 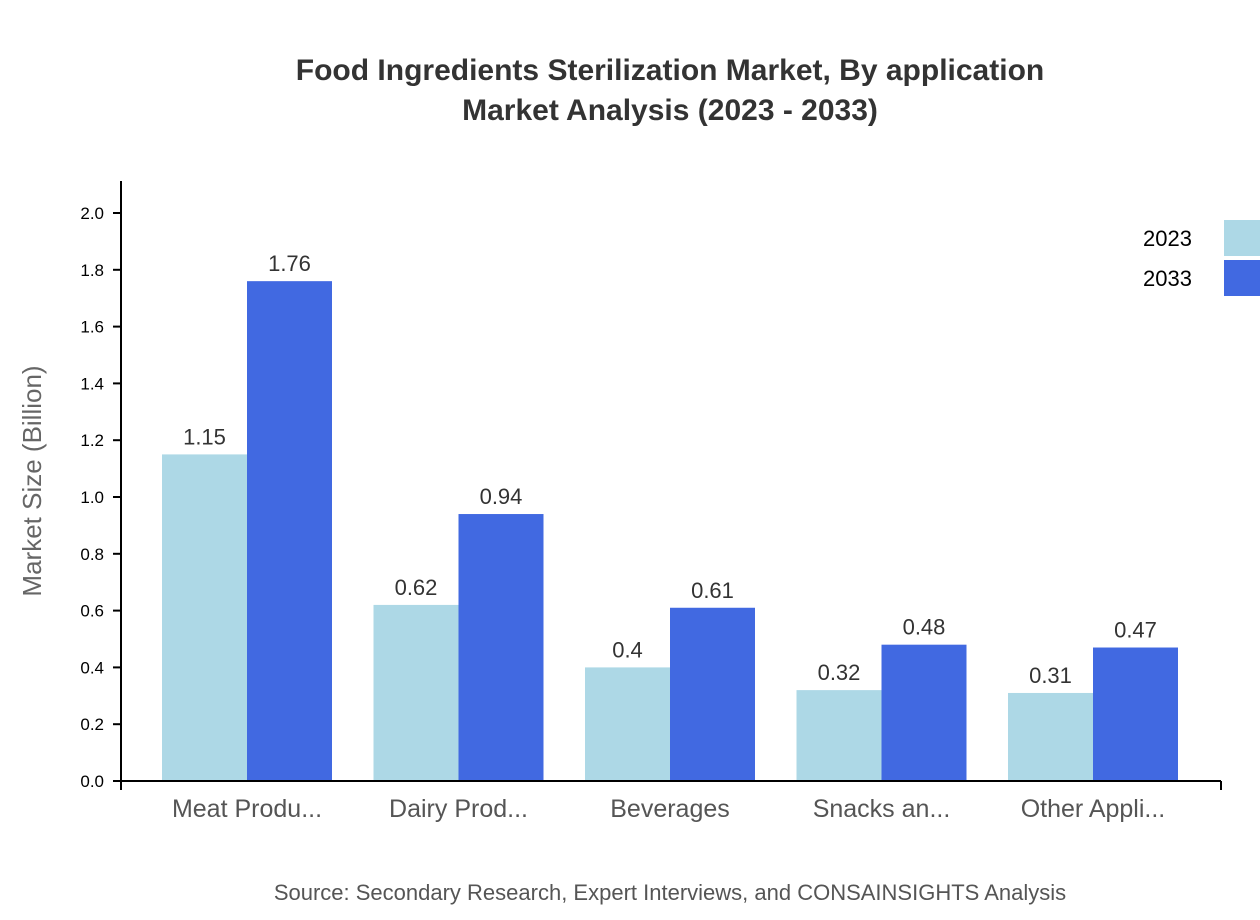 I want to click on data-label: 0.94, so click(x=501, y=496).